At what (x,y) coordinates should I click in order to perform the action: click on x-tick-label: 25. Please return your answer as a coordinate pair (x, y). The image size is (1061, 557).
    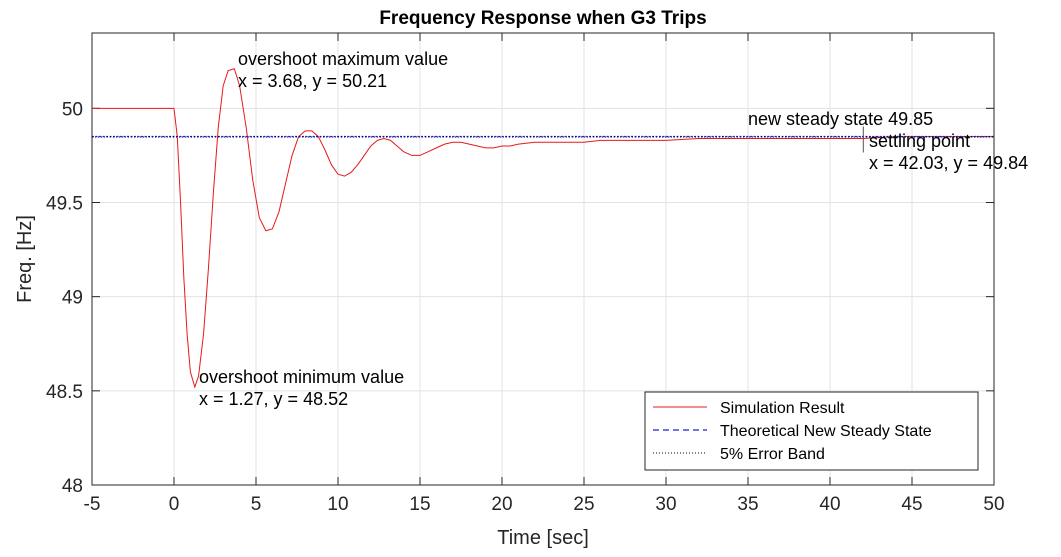
    Looking at the image, I should click on (583, 504).